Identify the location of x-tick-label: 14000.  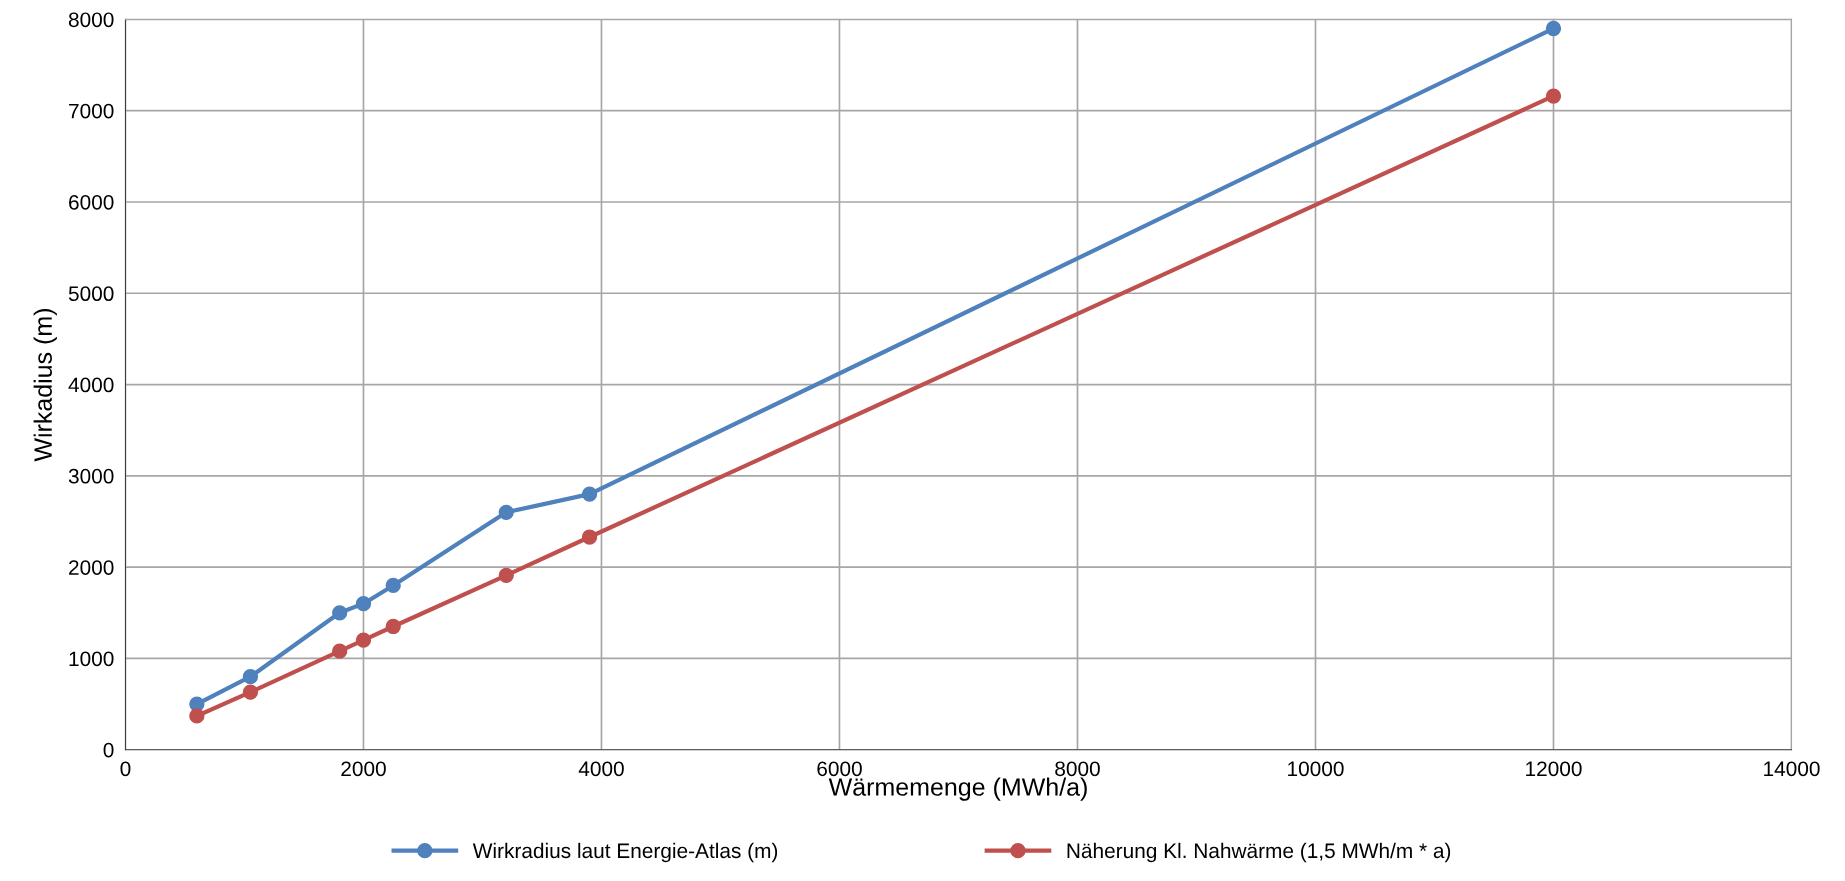
(1792, 769).